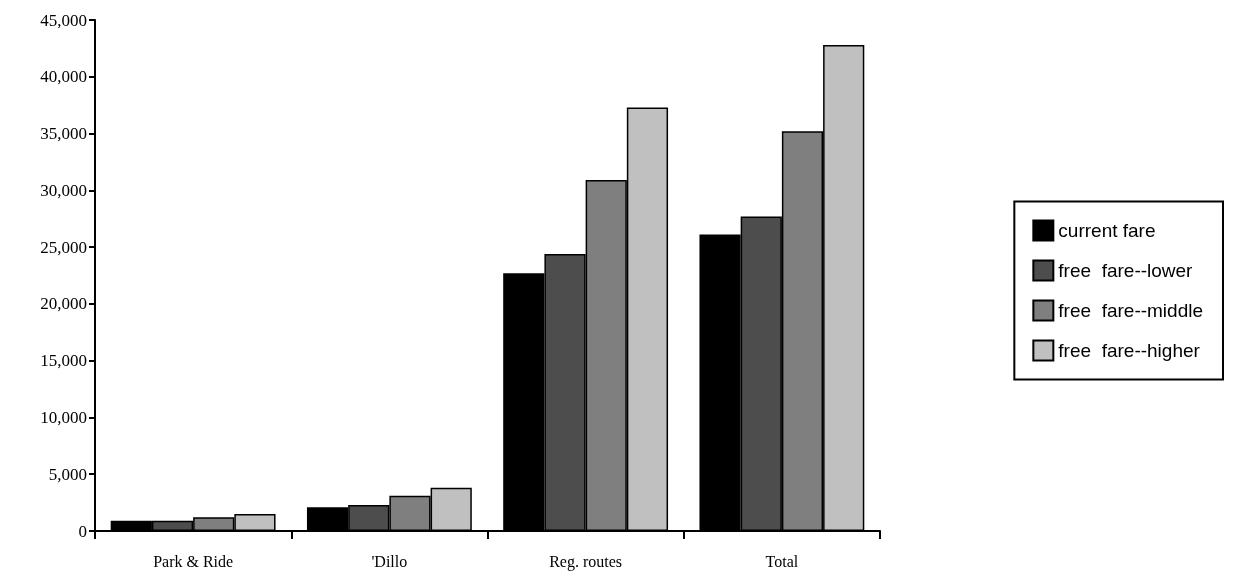  I want to click on y-tick-label: 30,000, so click(63, 190).